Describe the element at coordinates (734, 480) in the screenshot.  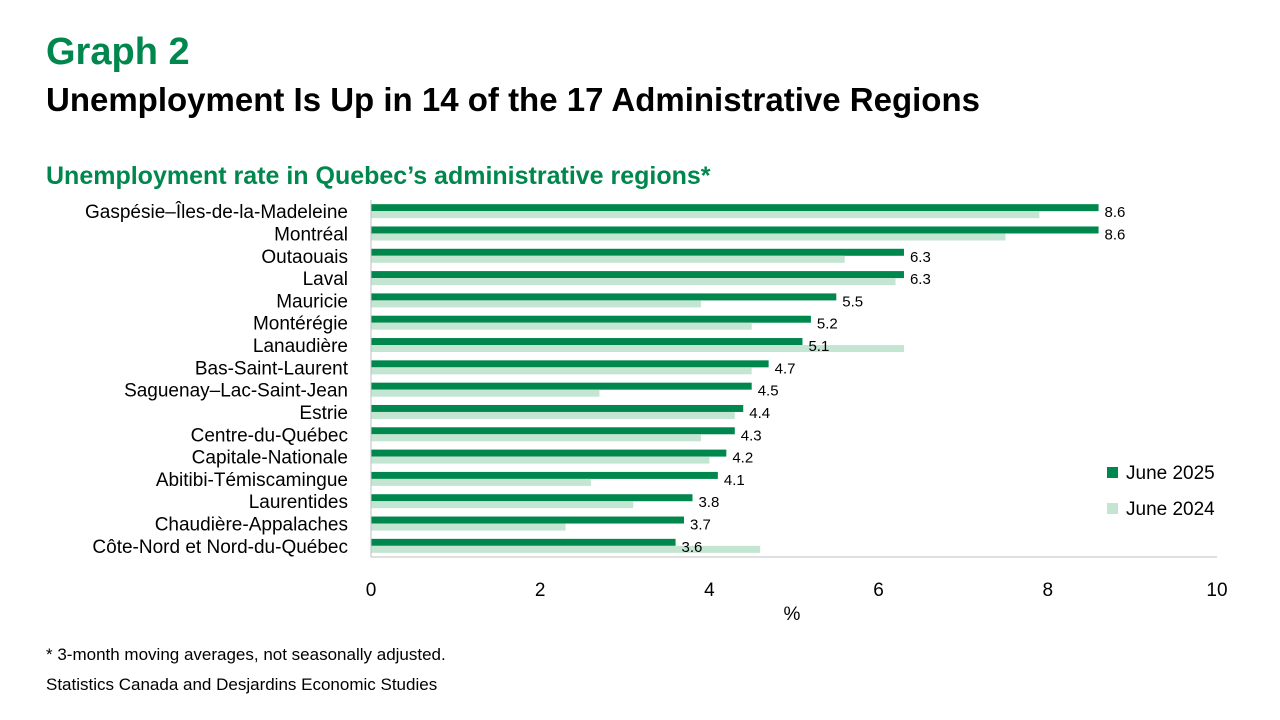
I see `data-label: 4.1` at that location.